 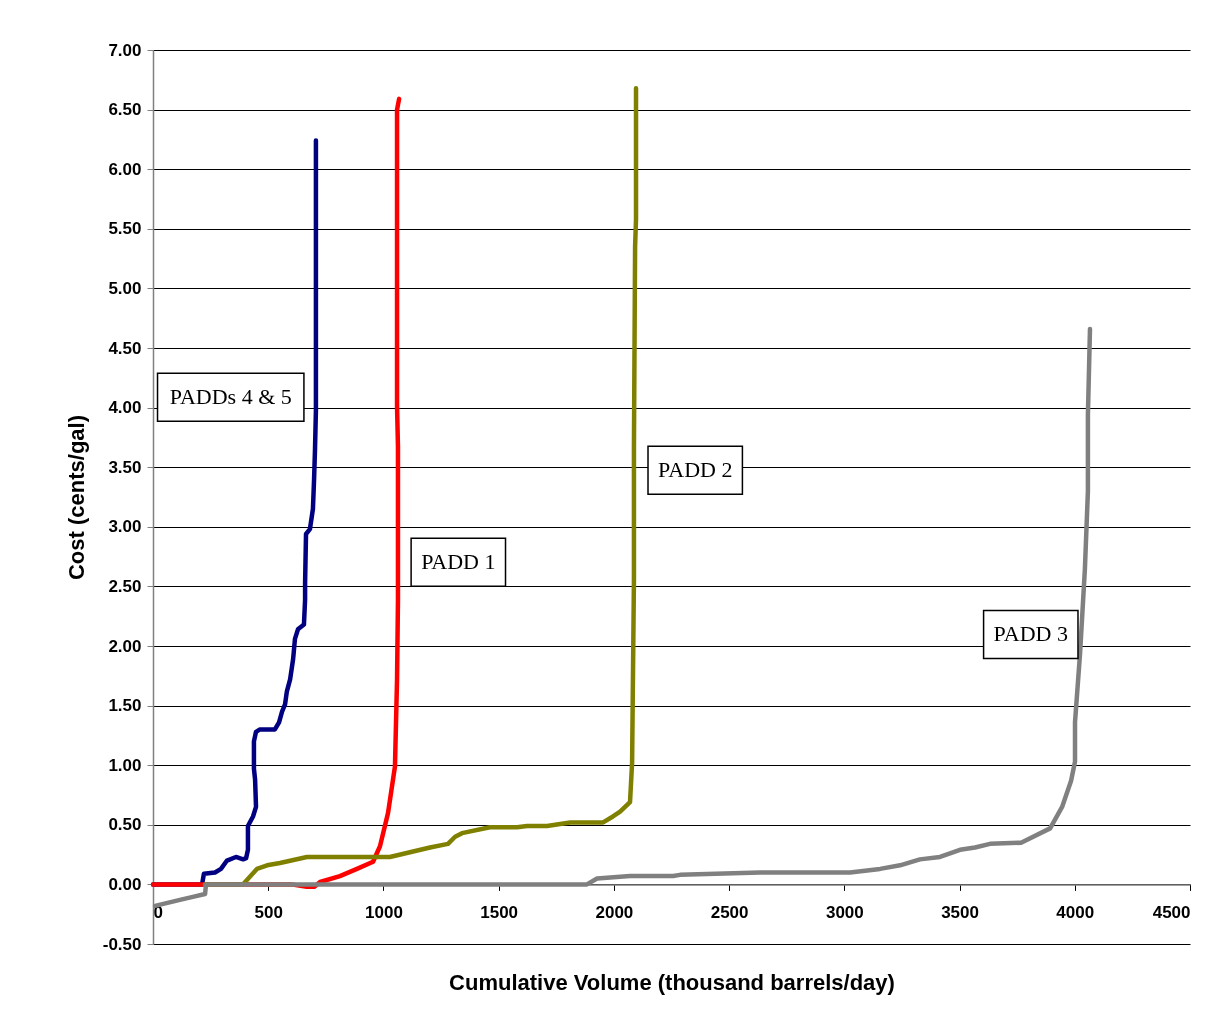 What do you see at coordinates (960, 912) in the screenshot?
I see `x-tick-label: 3500` at bounding box center [960, 912].